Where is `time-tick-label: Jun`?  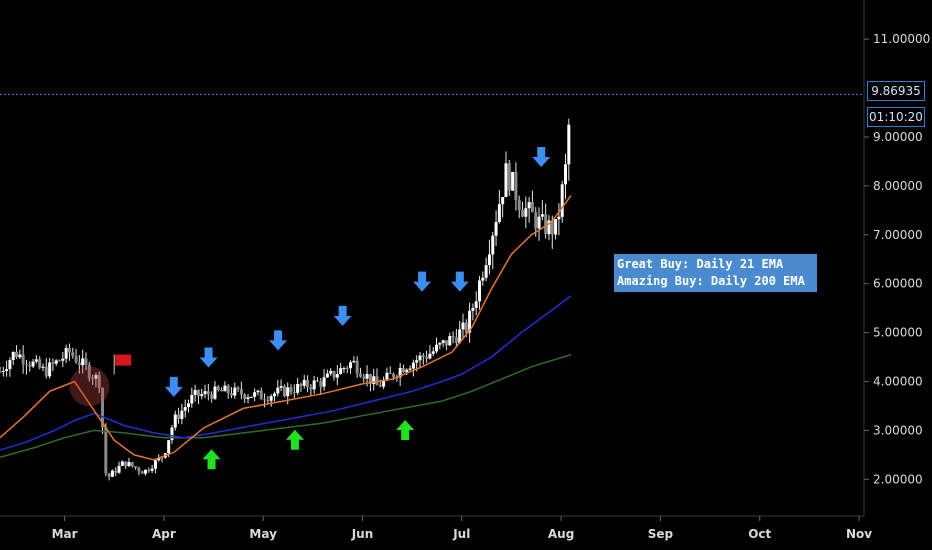
time-tick-label: Jun is located at coordinates (362, 534).